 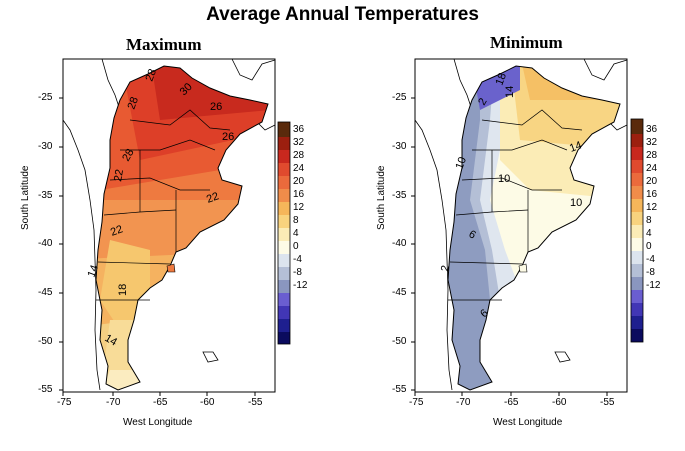 I want to click on island-minimum, so click(x=523, y=268).